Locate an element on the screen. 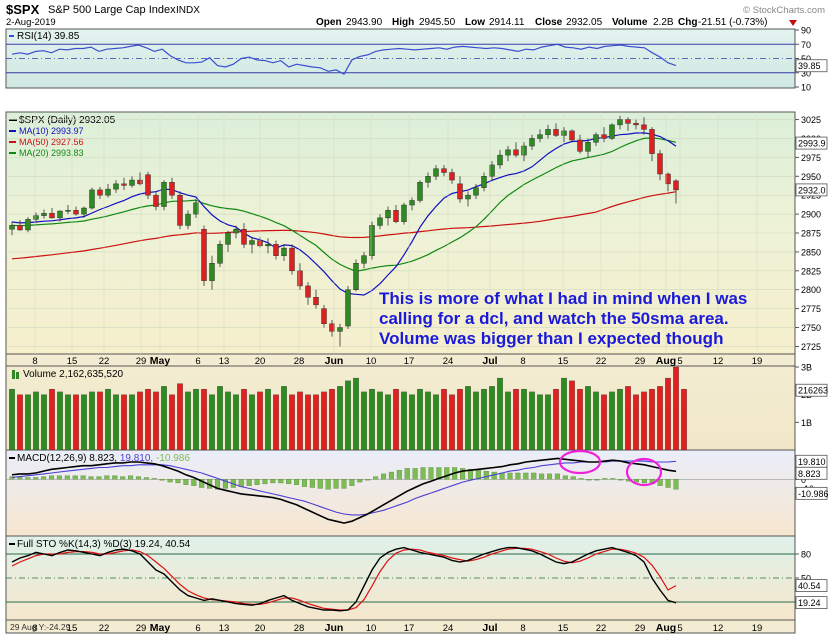 The width and height of the screenshot is (828, 634). price-tick-label: 2800 is located at coordinates (811, 290).